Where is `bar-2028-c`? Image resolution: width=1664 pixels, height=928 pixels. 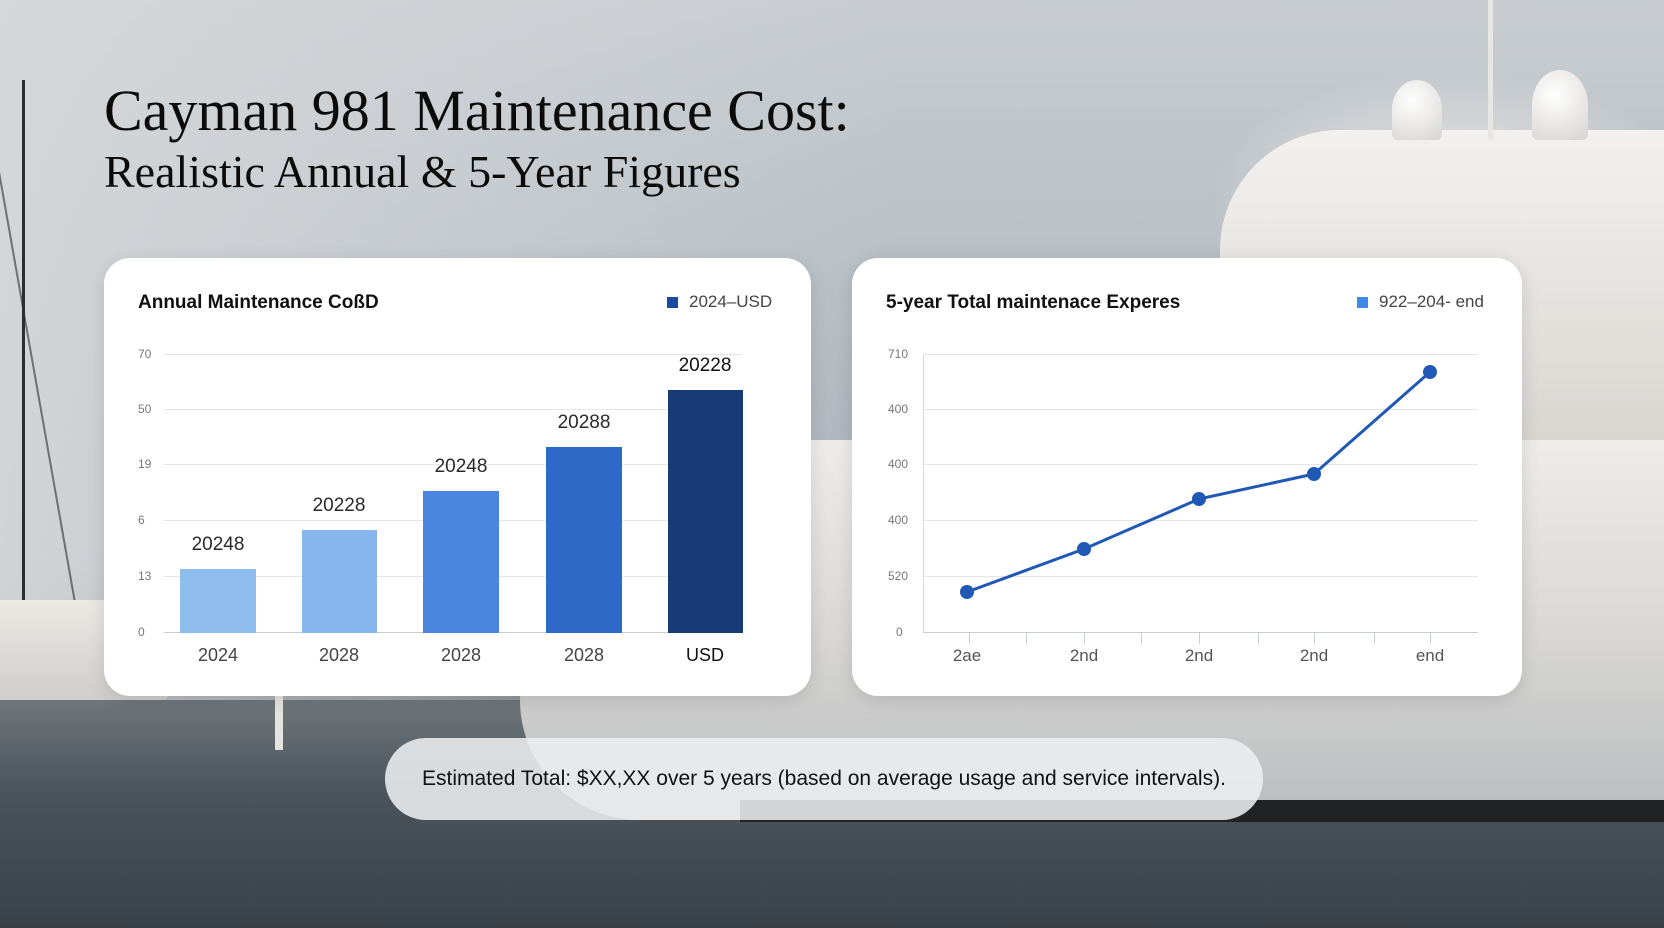 bar-2028-c is located at coordinates (584, 540).